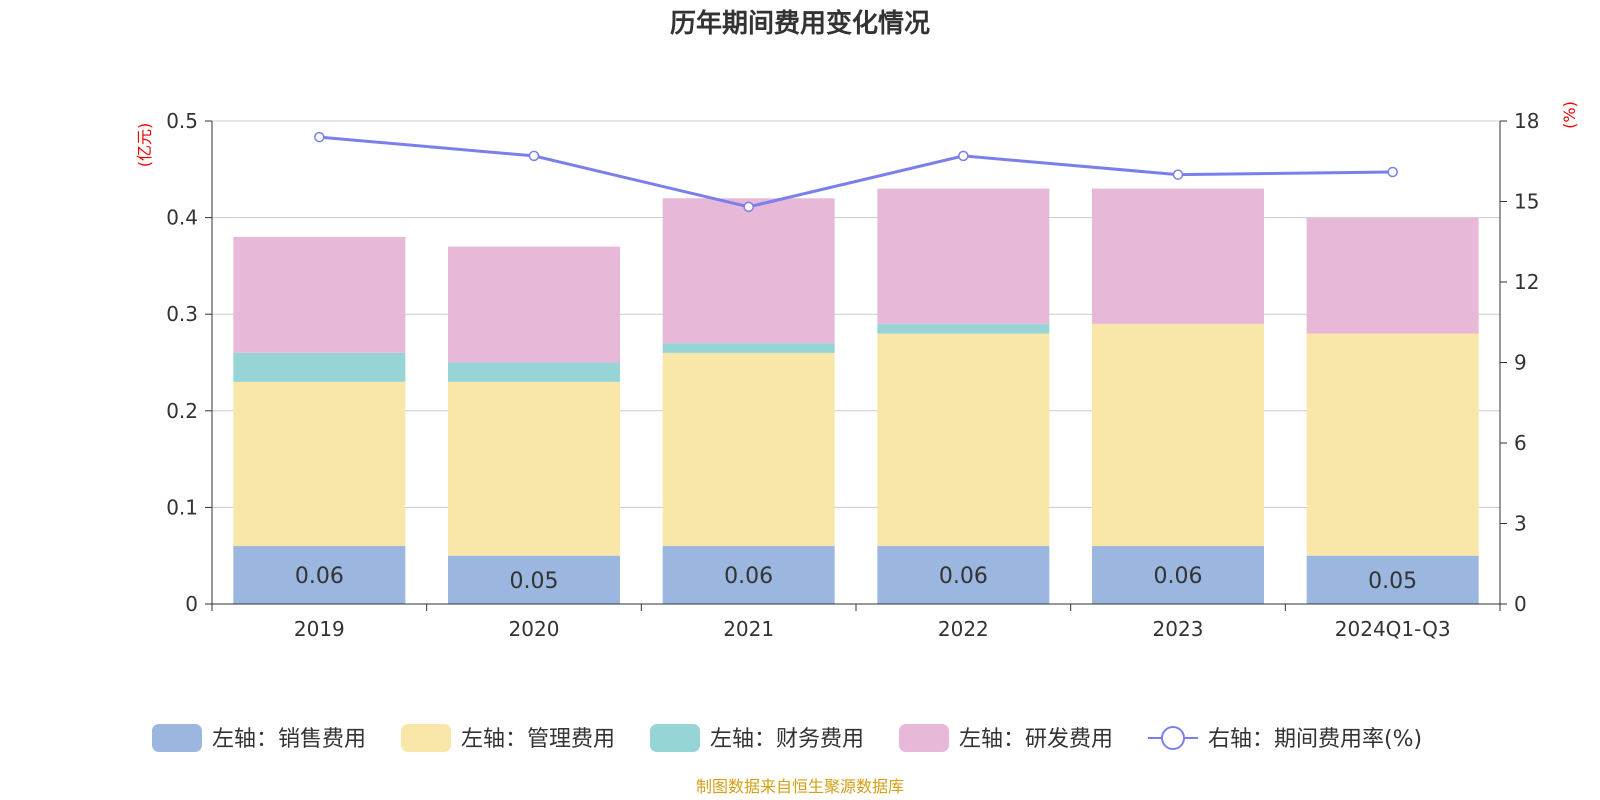  Describe the element at coordinates (538, 739) in the screenshot. I see `legend-label: 左轴：管理费用` at that location.